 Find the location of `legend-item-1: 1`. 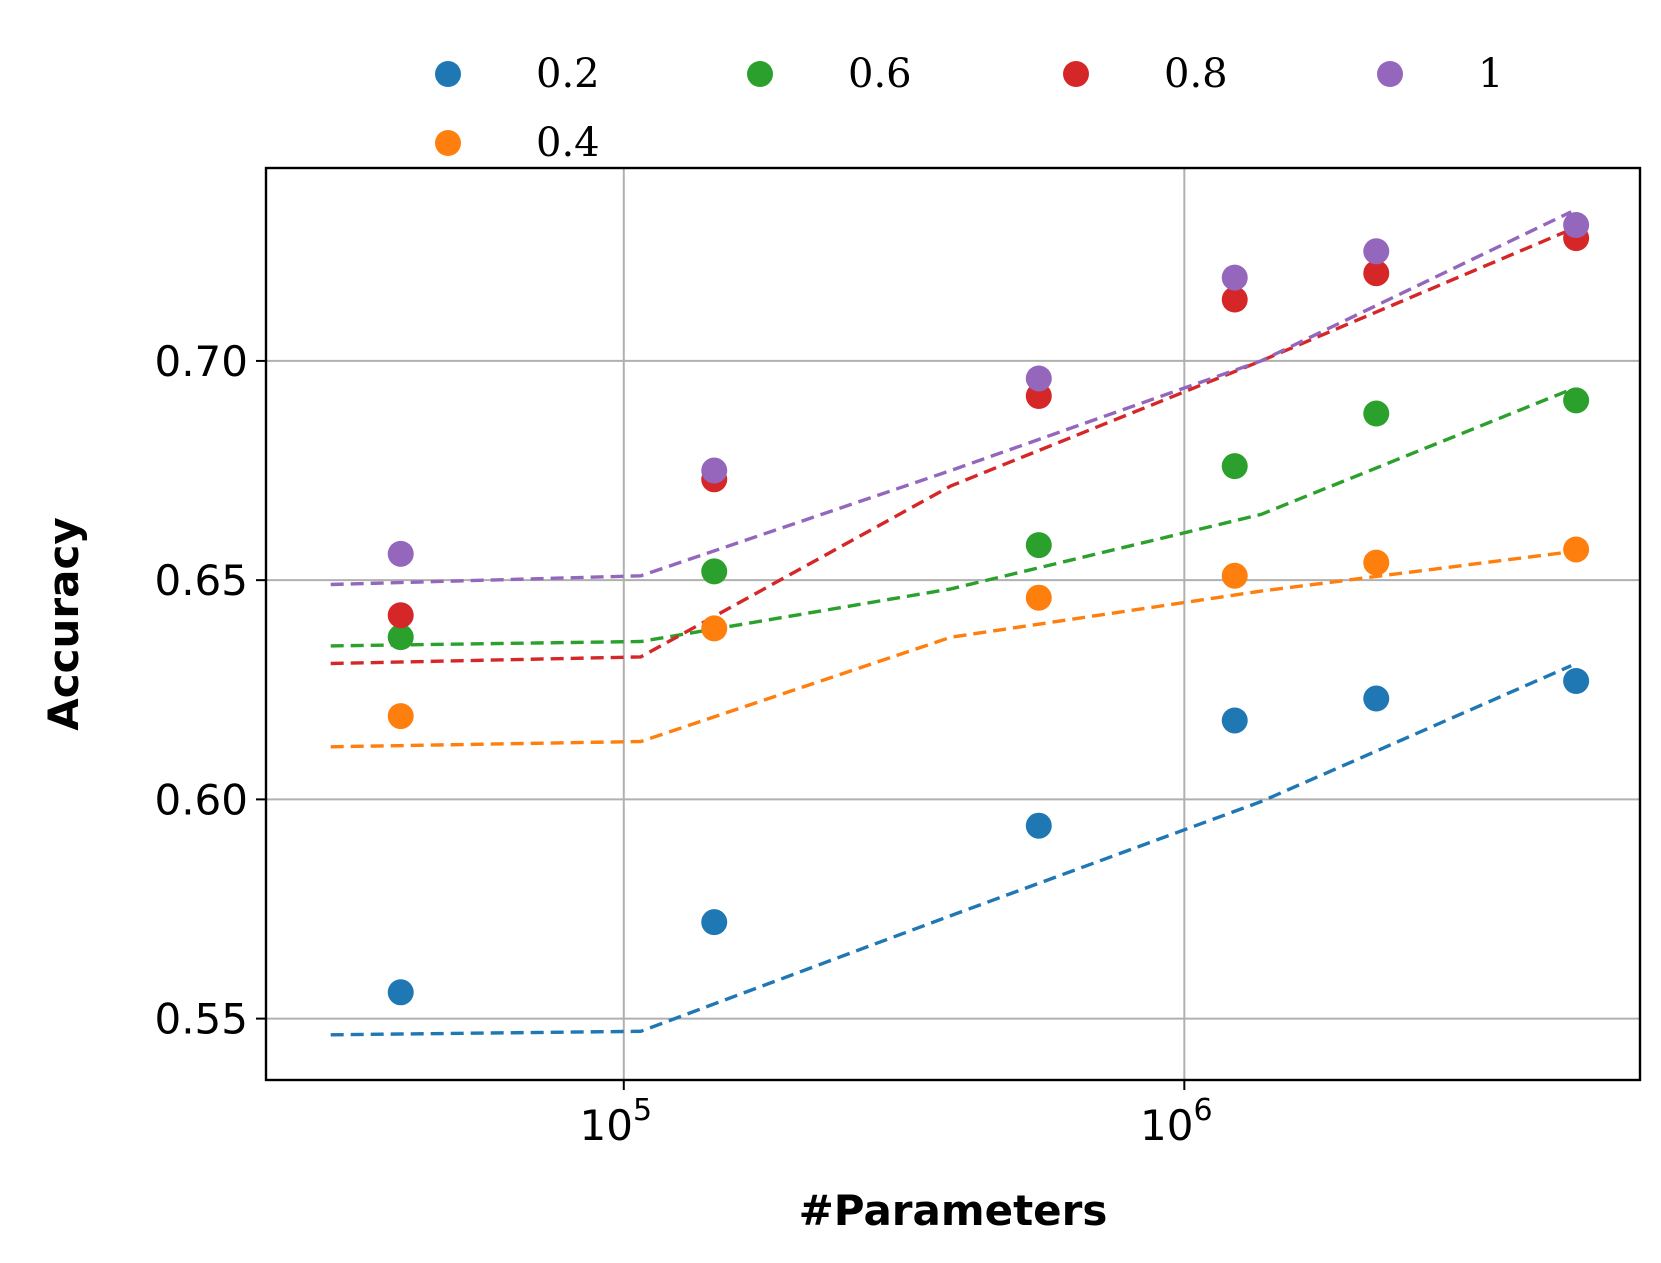

legend-item-1: 1 is located at coordinates (1440, 74).